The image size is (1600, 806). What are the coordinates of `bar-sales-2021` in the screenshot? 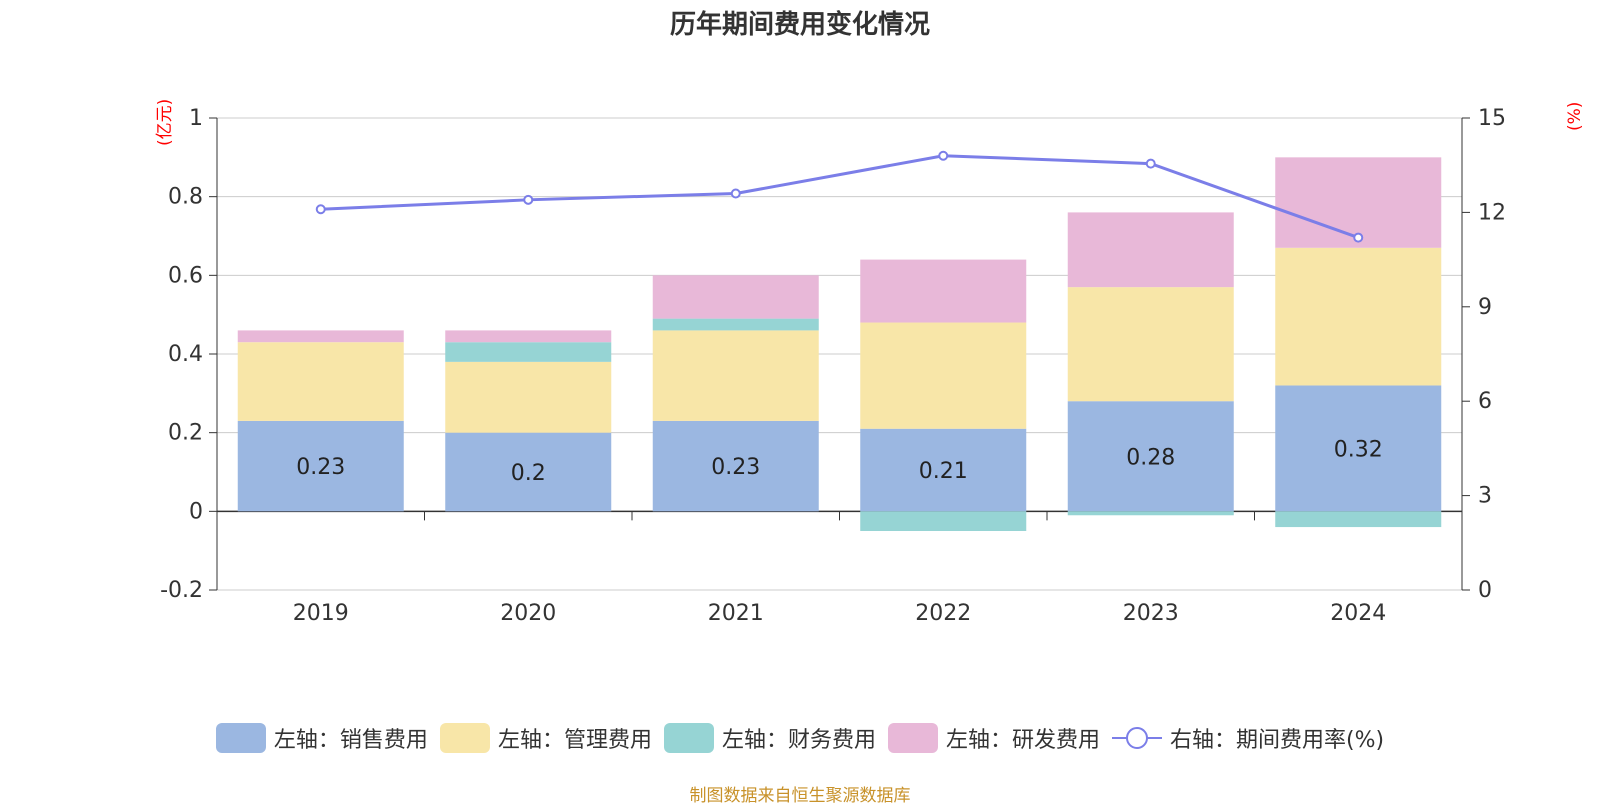 It's located at (735, 466).